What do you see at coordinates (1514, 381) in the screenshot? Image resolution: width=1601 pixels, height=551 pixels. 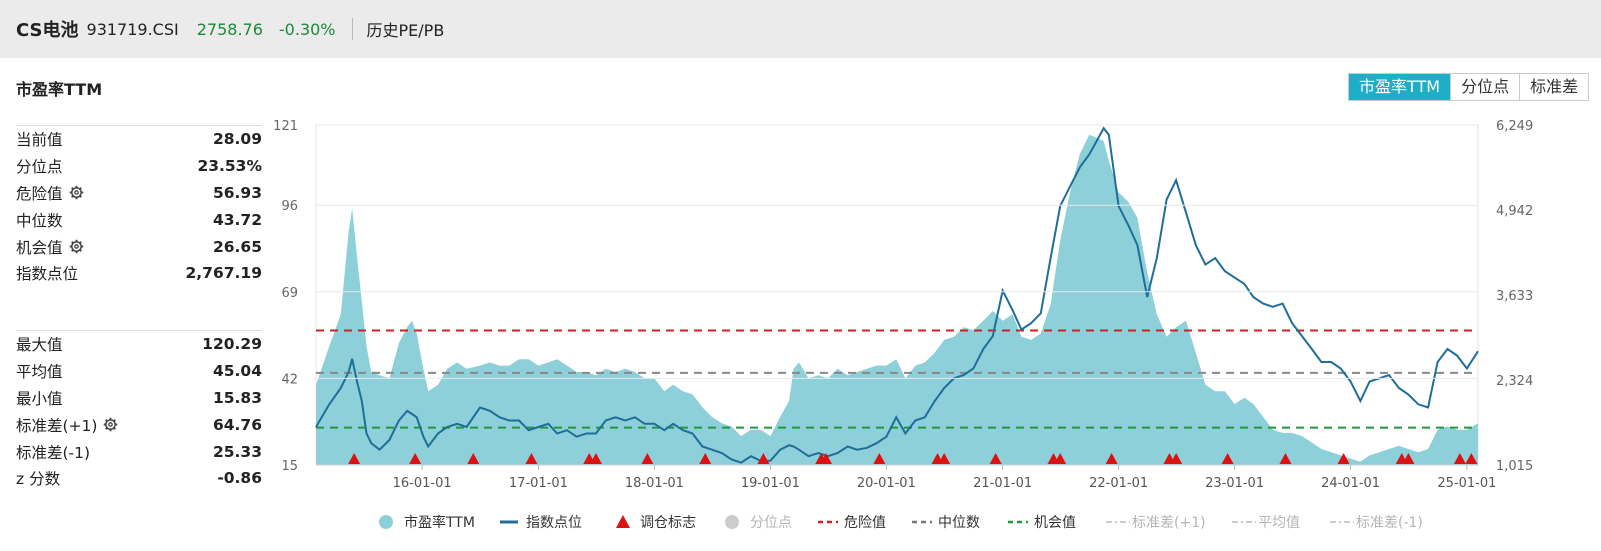 I see `y-right-tick: 2,324` at bounding box center [1514, 381].